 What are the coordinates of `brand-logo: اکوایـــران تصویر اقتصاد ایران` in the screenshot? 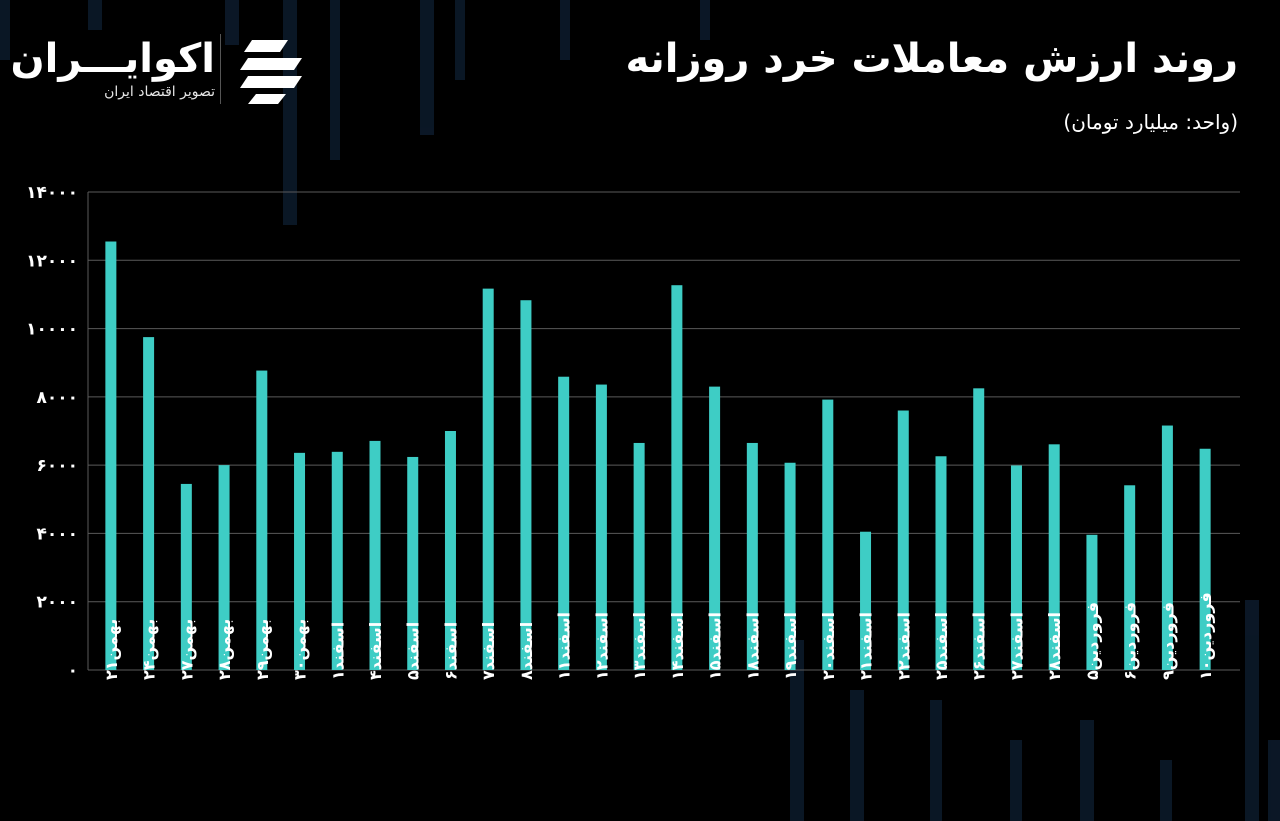 It's located at (160, 70).